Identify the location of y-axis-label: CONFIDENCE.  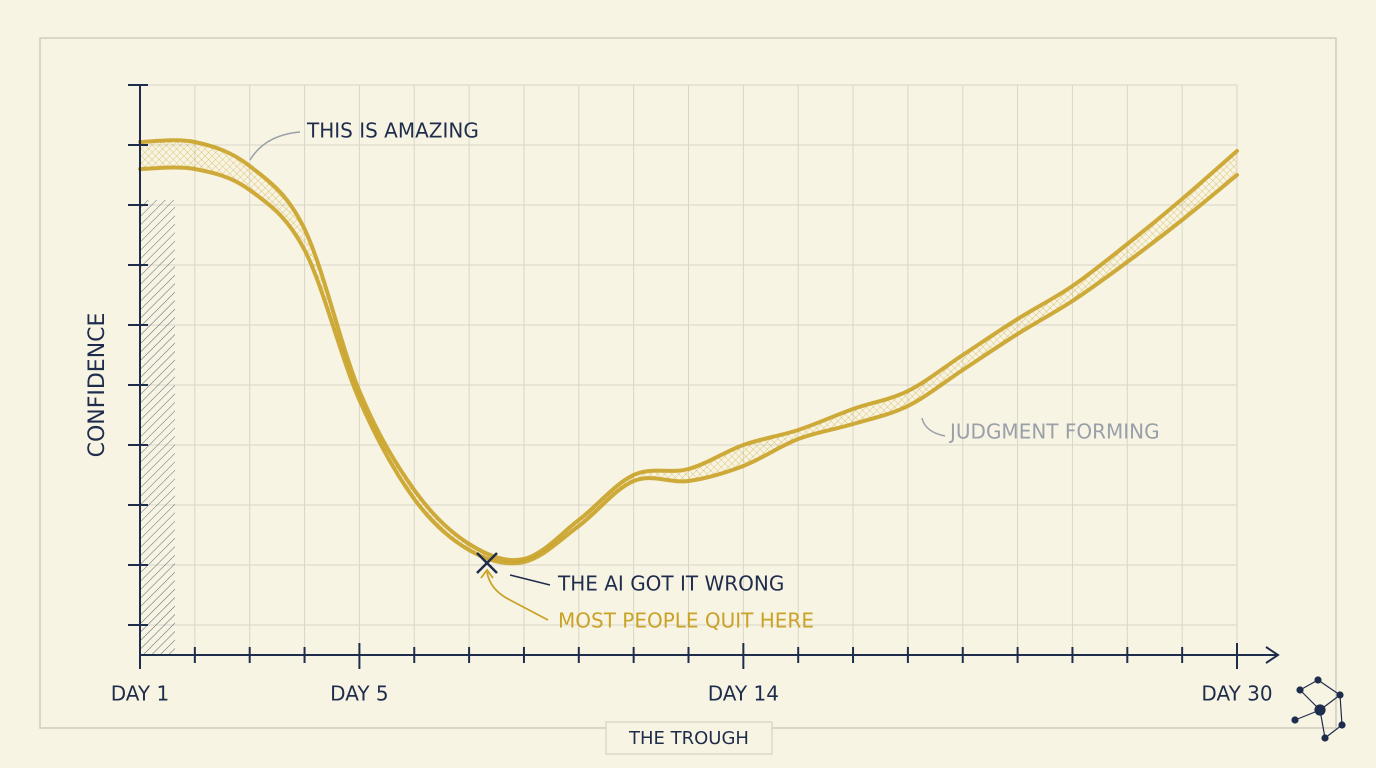
(97, 385).